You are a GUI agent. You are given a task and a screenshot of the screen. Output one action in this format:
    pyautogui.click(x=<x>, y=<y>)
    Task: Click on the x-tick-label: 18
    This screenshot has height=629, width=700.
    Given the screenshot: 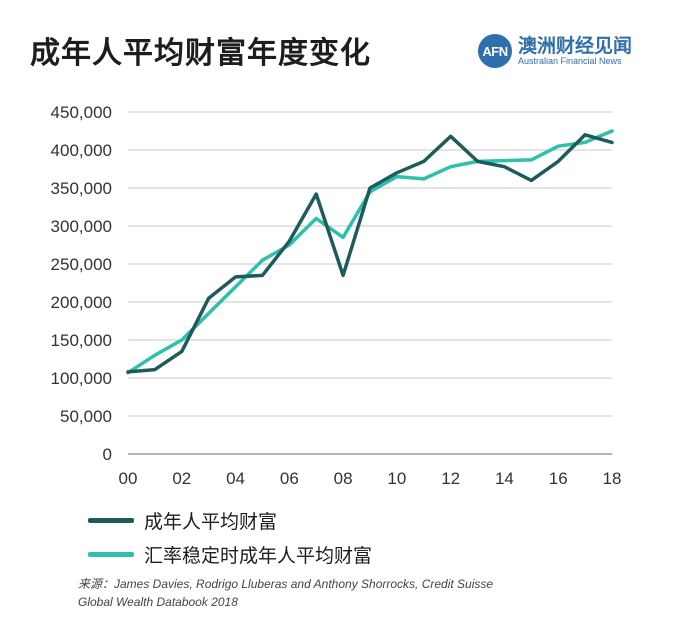 What is the action you would take?
    pyautogui.click(x=612, y=478)
    